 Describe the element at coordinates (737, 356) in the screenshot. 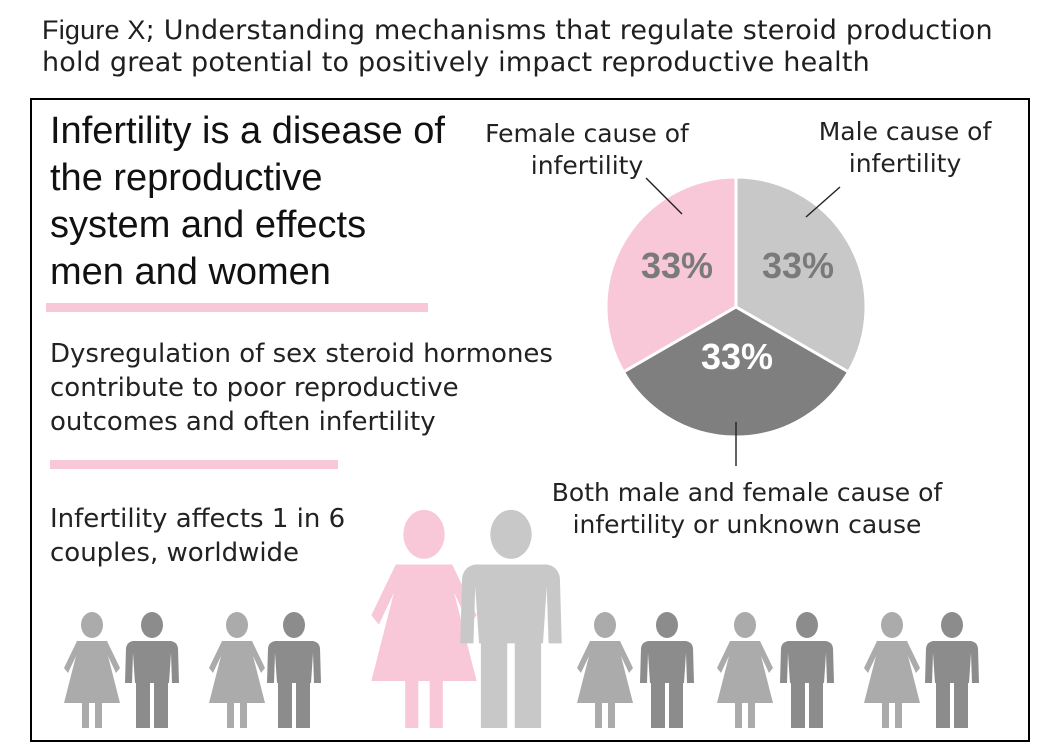

I see `pie-value-both: 33%` at that location.